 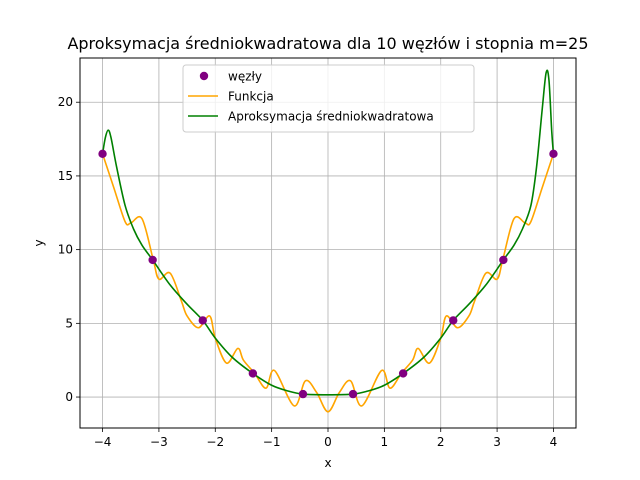 I want to click on legend-label-approximation: Aproksymacja średniokwadratowa, so click(x=331, y=117).